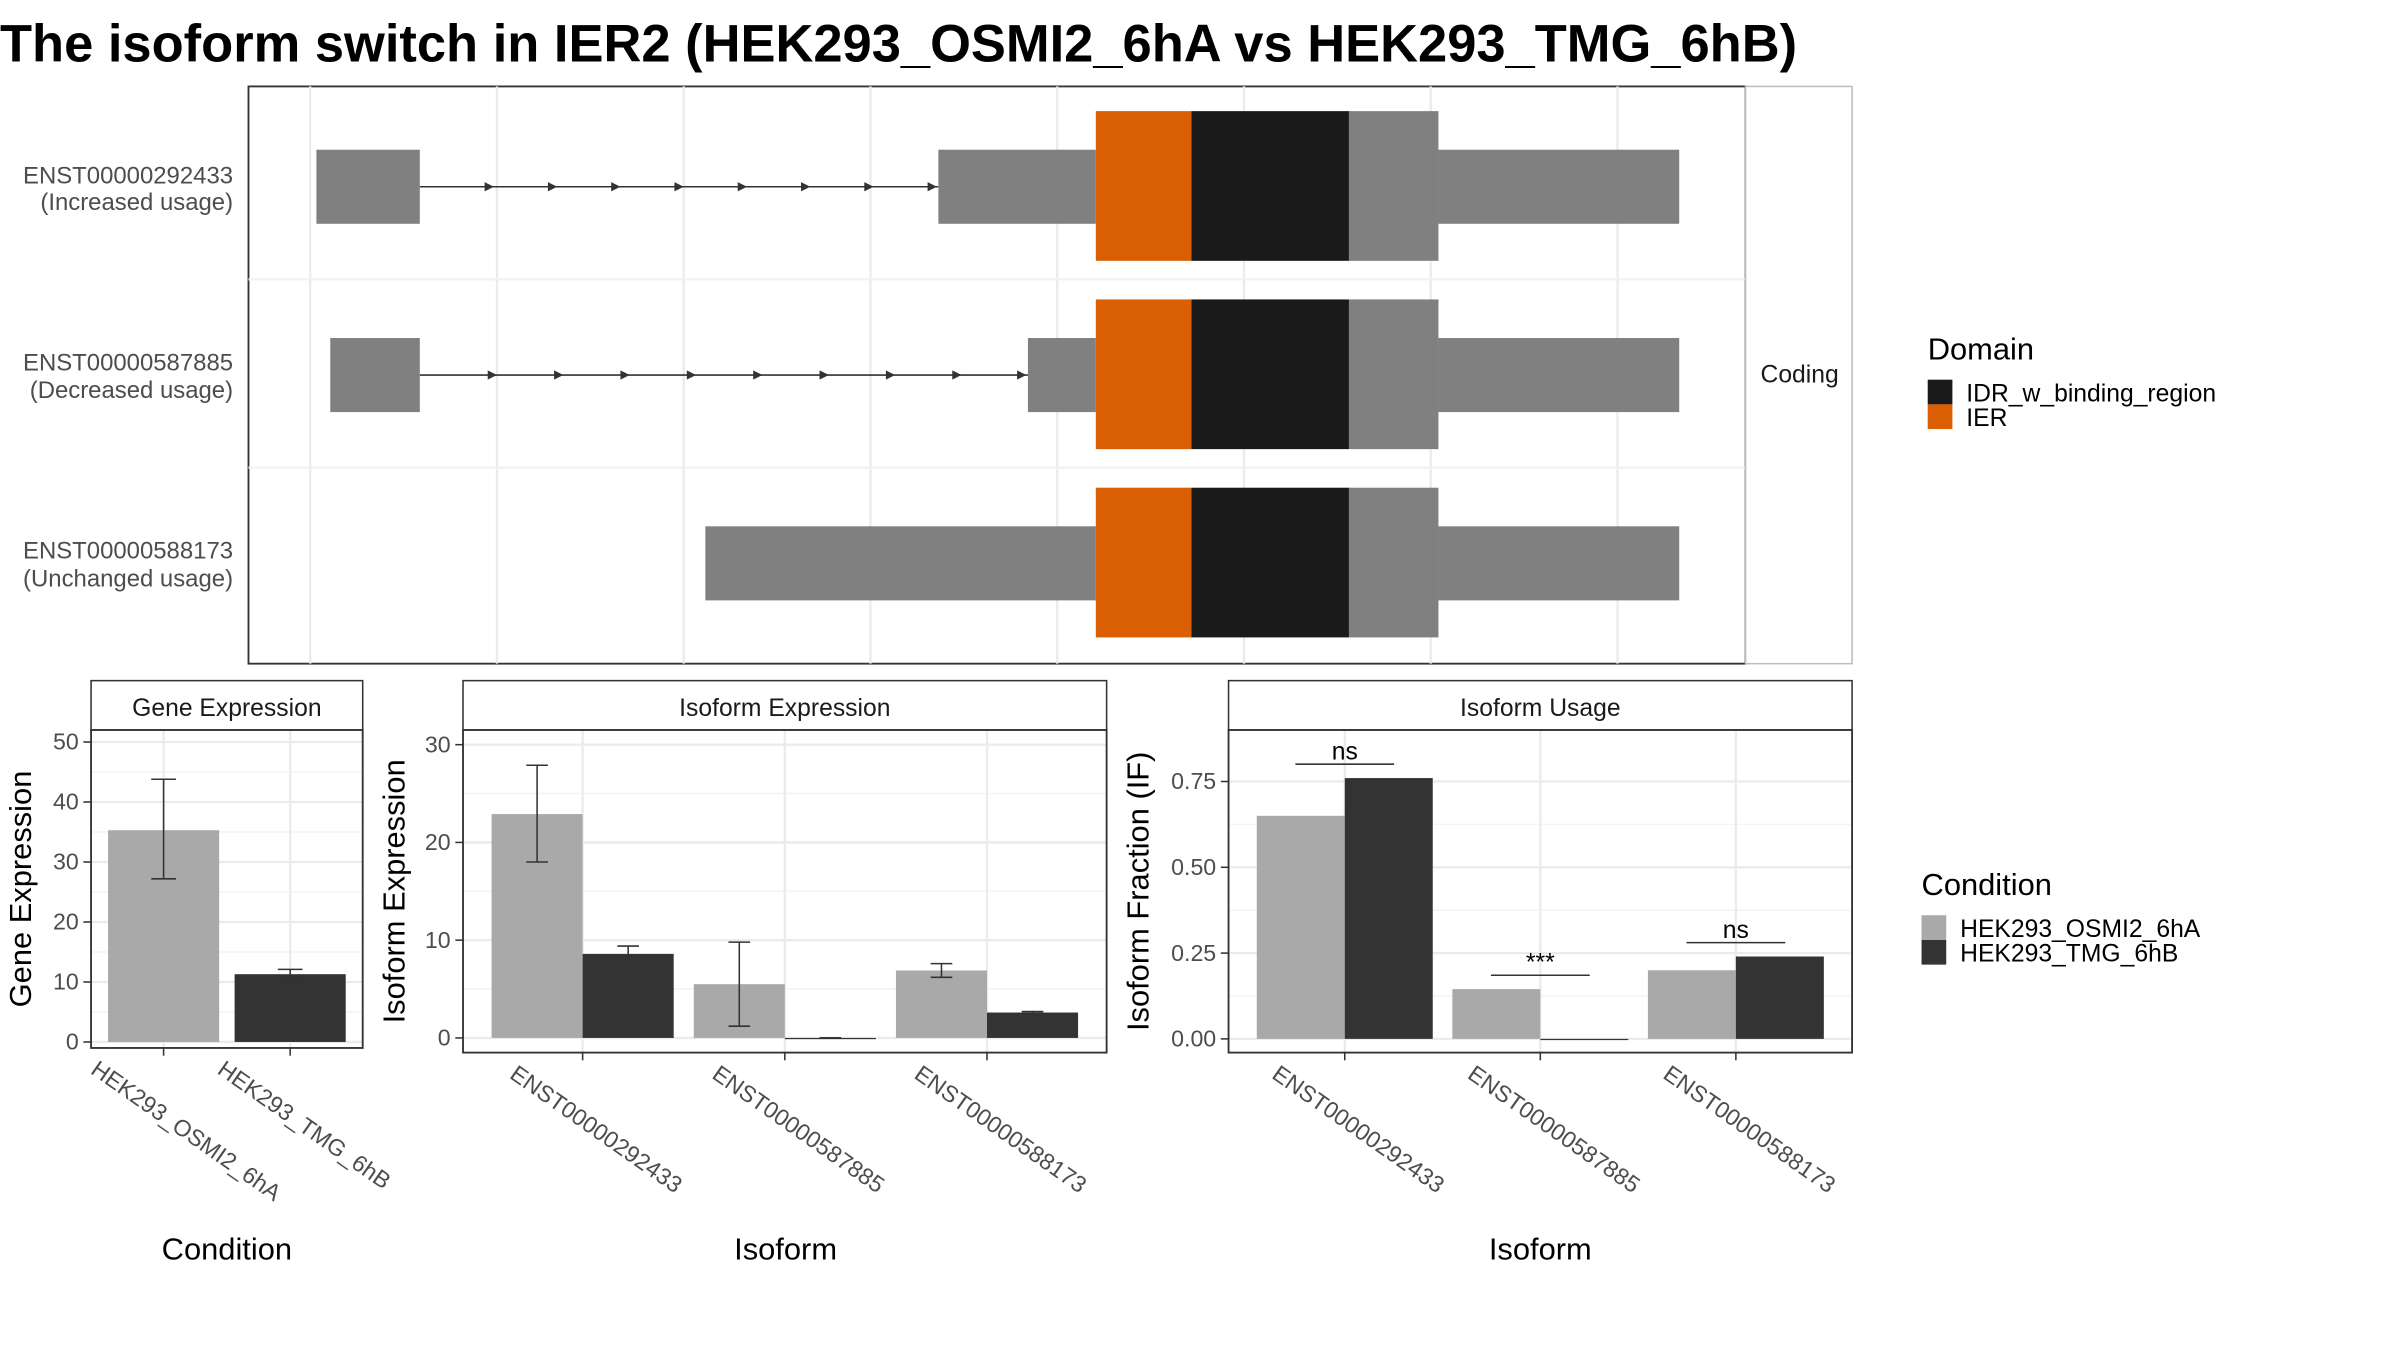 Image resolution: width=2400 pixels, height=1350 pixels. Describe the element at coordinates (393, 891) in the screenshot. I see `y-axis-title: Isoform Expression` at that location.